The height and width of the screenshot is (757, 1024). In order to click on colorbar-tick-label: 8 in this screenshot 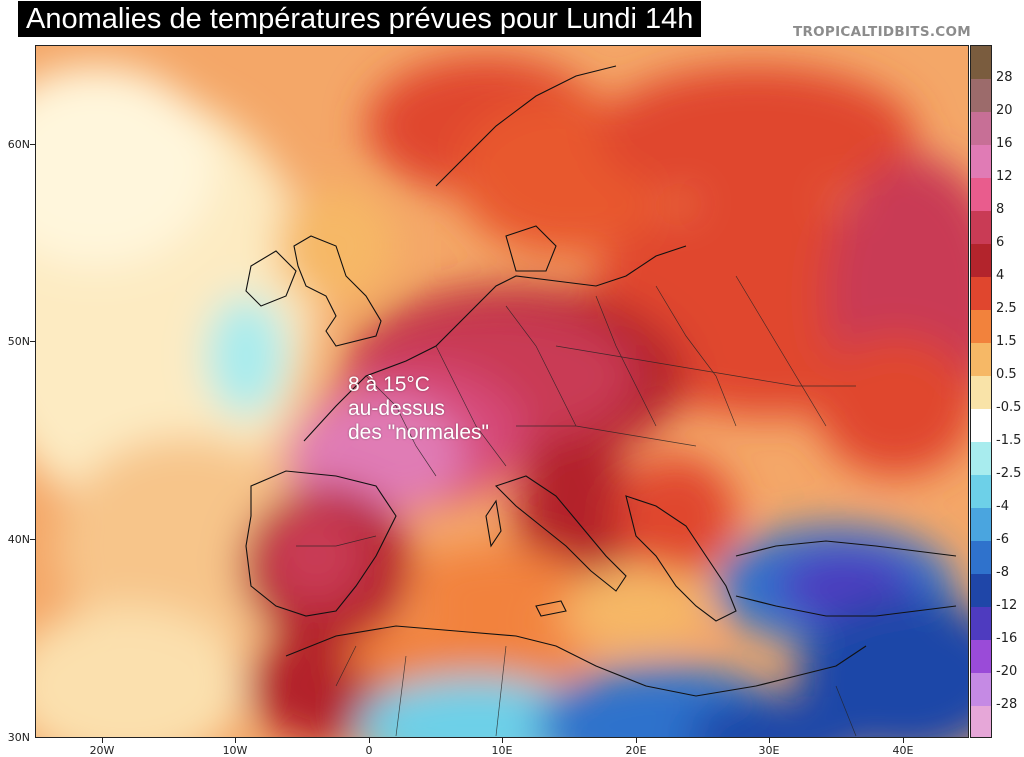, I will do `click(1000, 209)`.